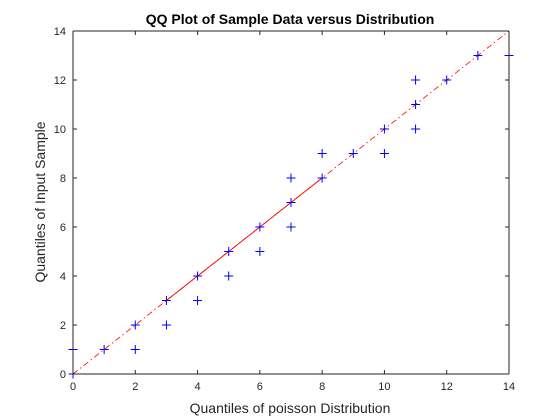 This screenshot has height=420, width=560. What do you see at coordinates (322, 387) in the screenshot?
I see `x-tick-label: 8` at bounding box center [322, 387].